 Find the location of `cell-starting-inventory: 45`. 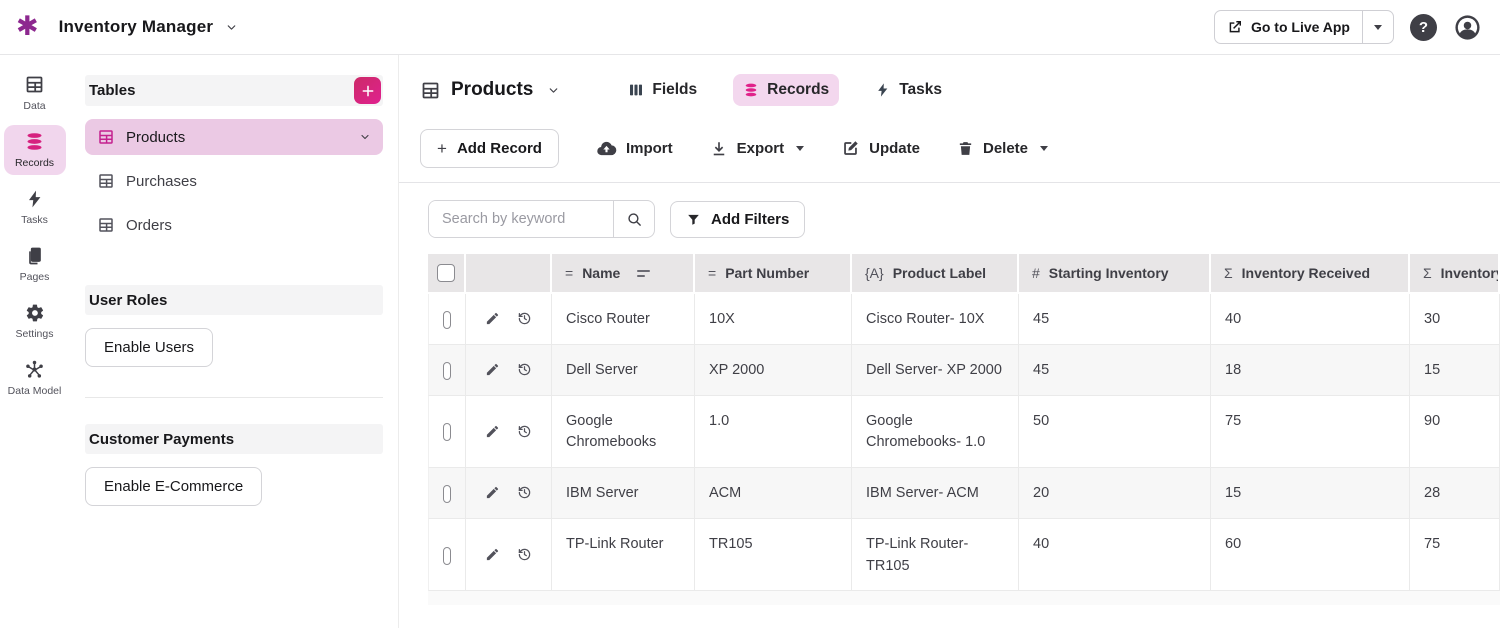

cell-starting-inventory: 45 is located at coordinates (1115, 319).